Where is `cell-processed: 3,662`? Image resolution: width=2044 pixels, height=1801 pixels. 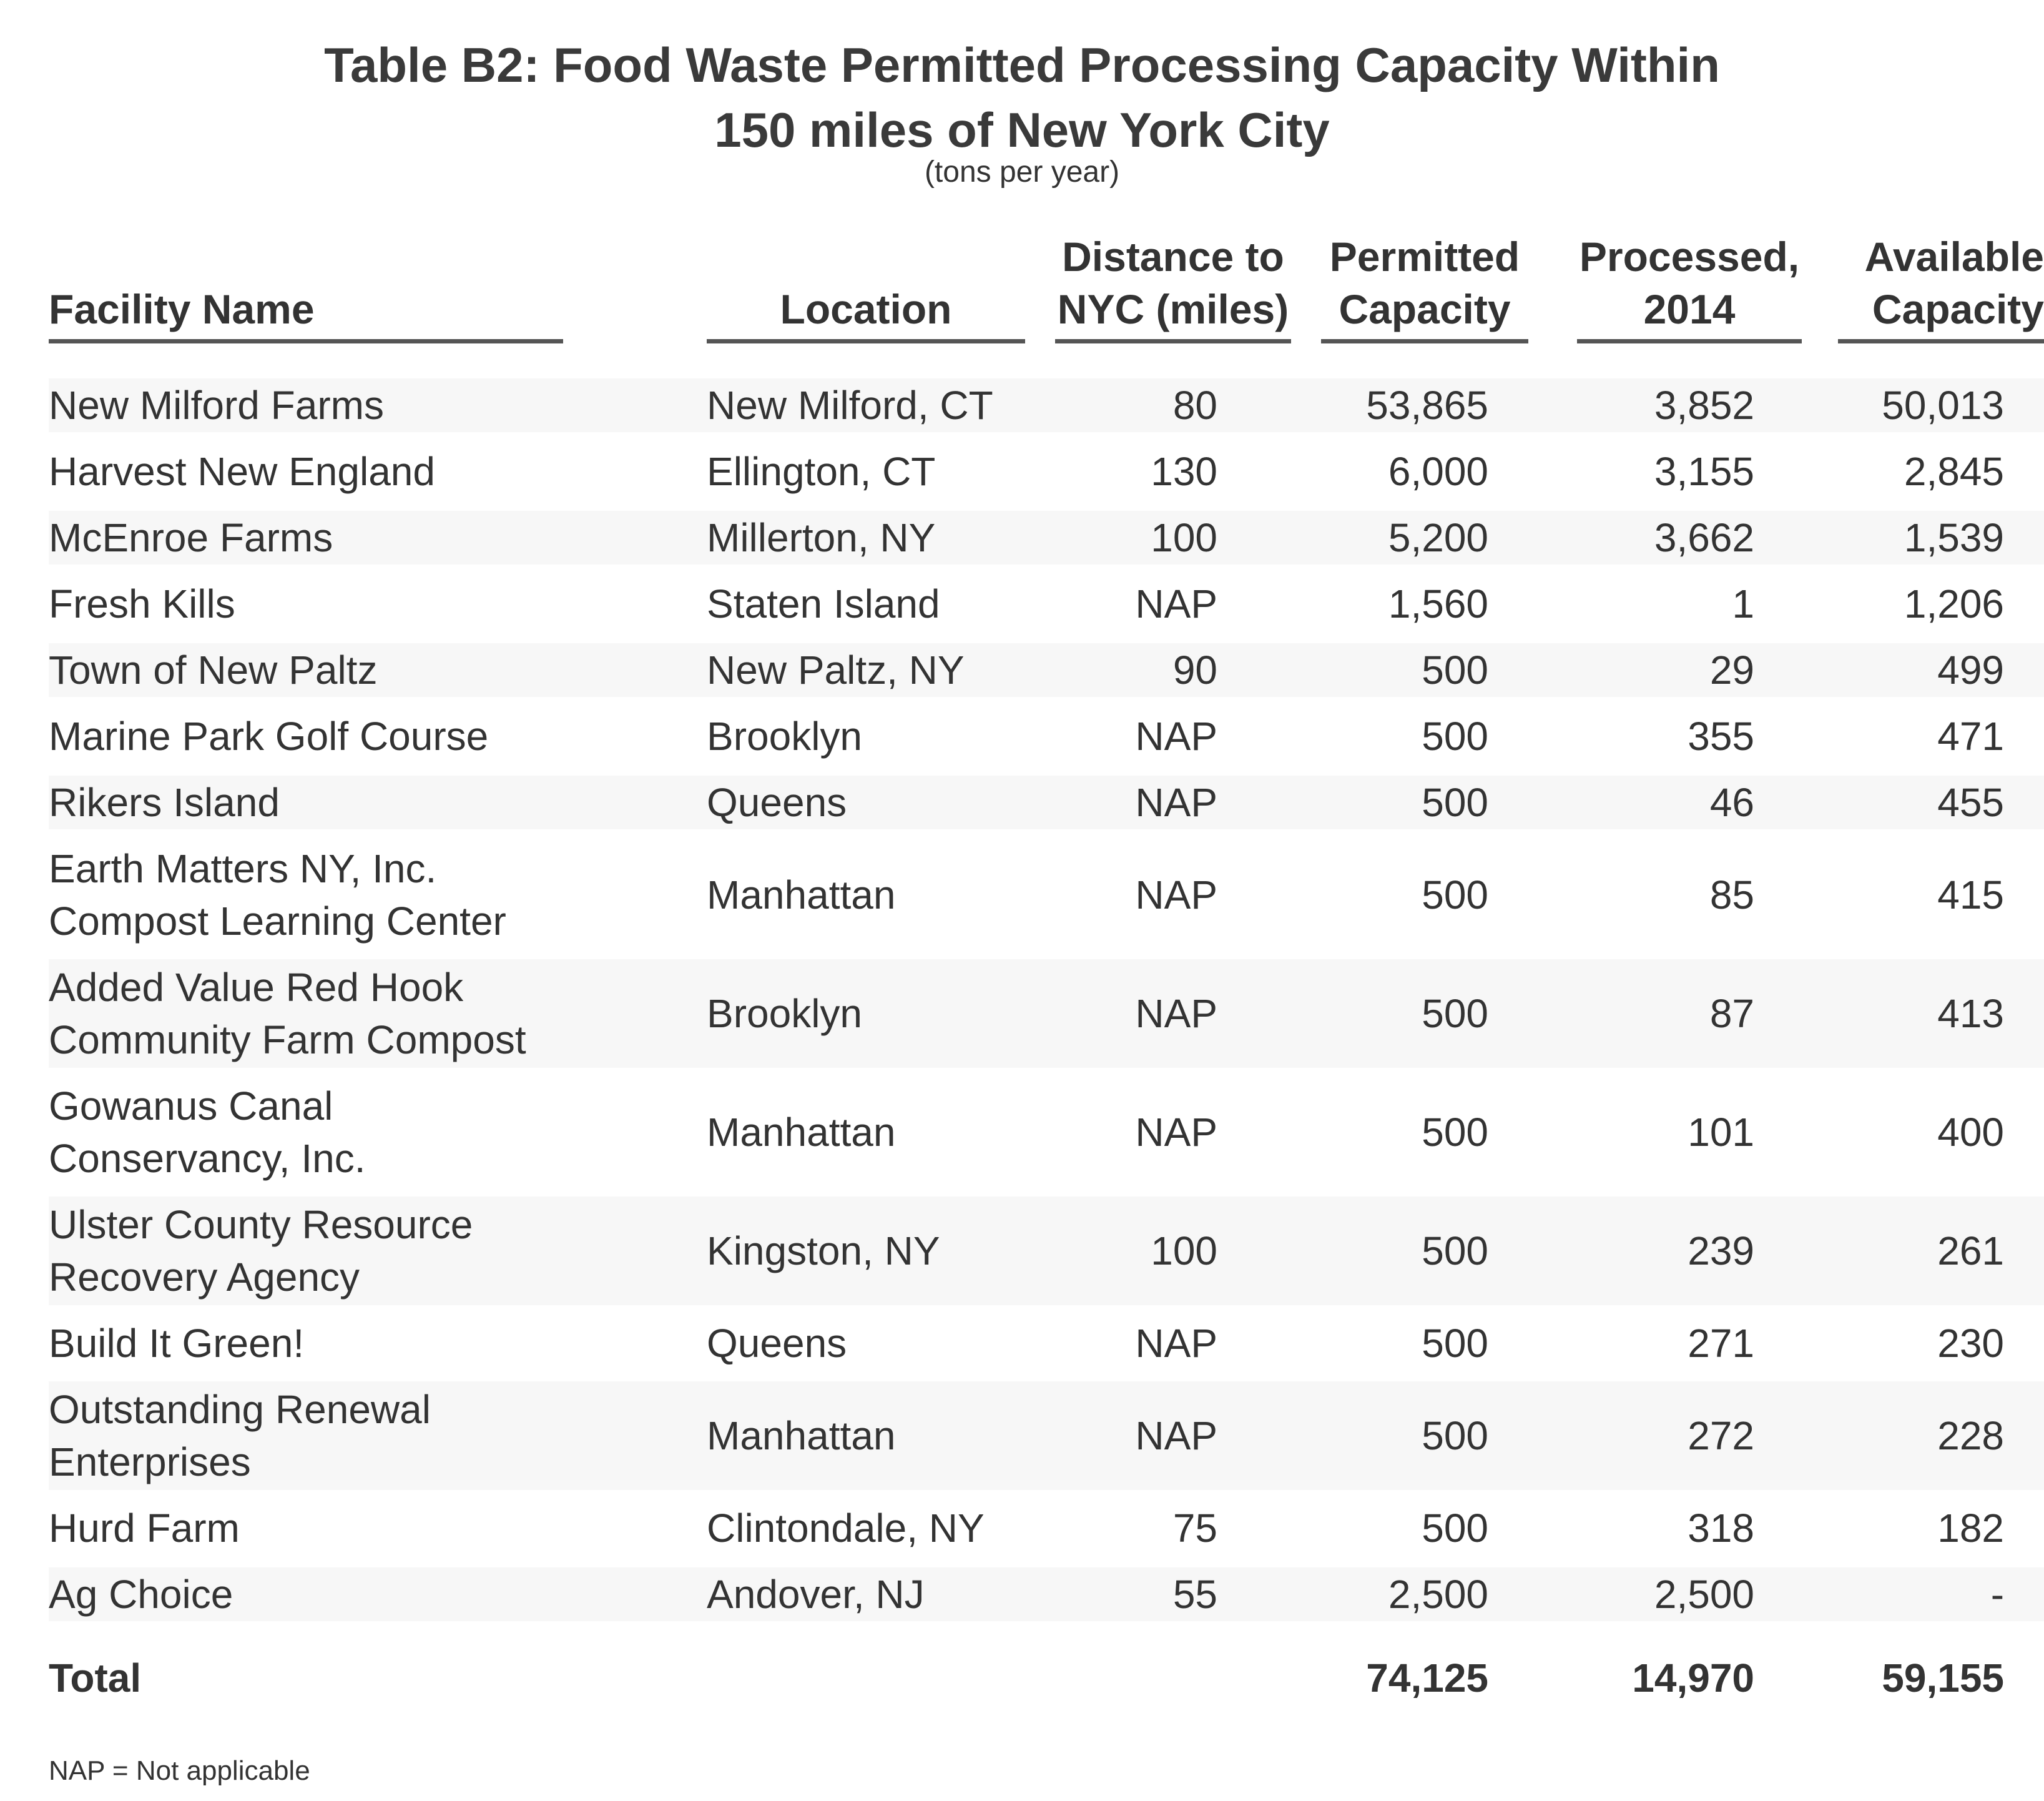
cell-processed: 3,662 is located at coordinates (1704, 537).